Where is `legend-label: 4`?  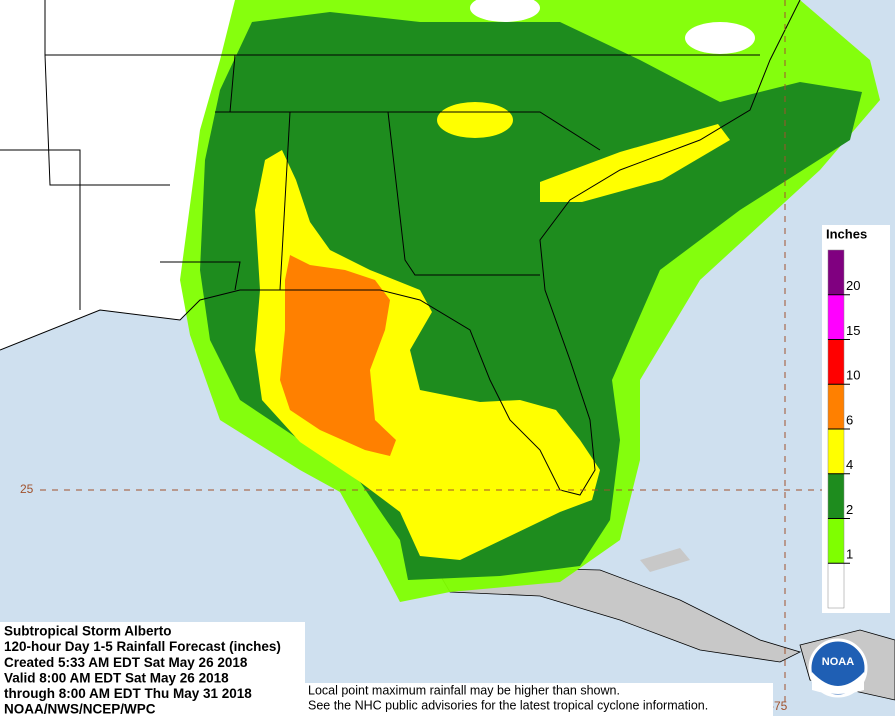 legend-label: 4 is located at coordinates (849, 464).